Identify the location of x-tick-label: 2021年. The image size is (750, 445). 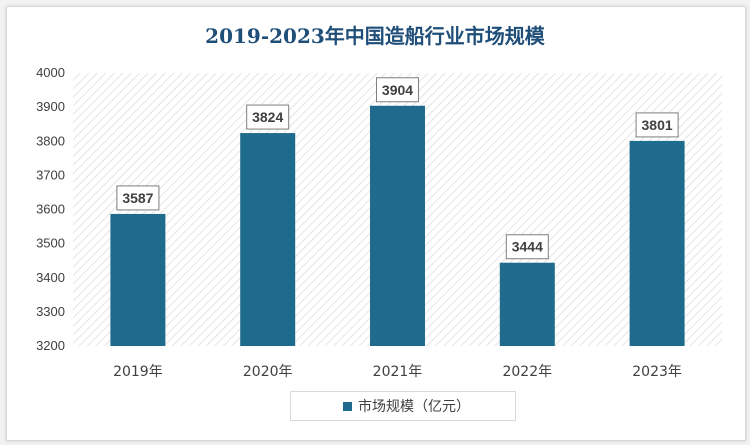
(398, 372).